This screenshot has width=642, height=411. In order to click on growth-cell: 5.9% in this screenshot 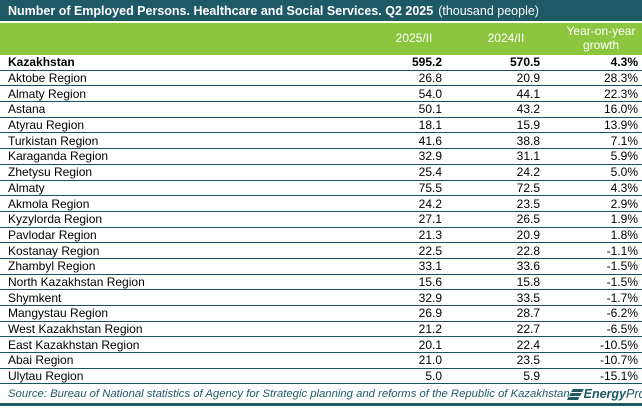, I will do `click(593, 156)`.